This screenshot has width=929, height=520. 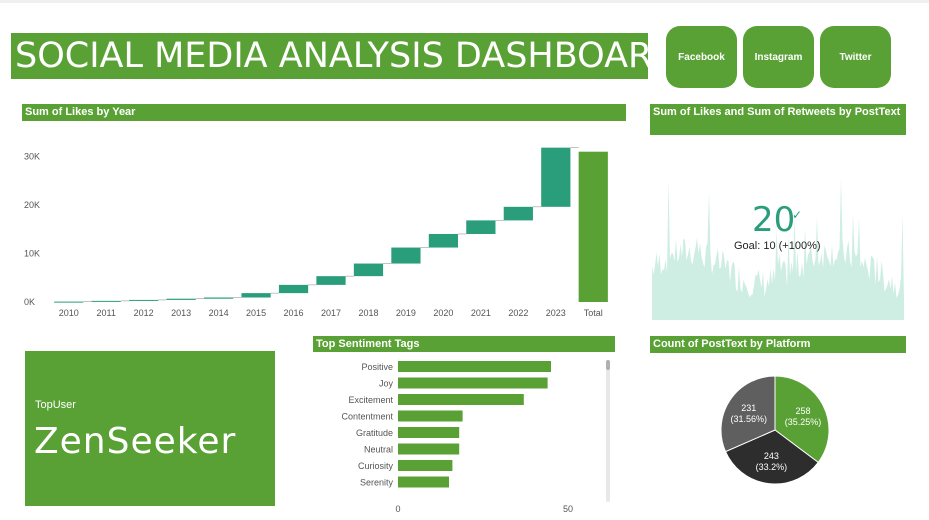 What do you see at coordinates (749, 419) in the screenshot?
I see `pie-percent-label: (31.56%)` at bounding box center [749, 419].